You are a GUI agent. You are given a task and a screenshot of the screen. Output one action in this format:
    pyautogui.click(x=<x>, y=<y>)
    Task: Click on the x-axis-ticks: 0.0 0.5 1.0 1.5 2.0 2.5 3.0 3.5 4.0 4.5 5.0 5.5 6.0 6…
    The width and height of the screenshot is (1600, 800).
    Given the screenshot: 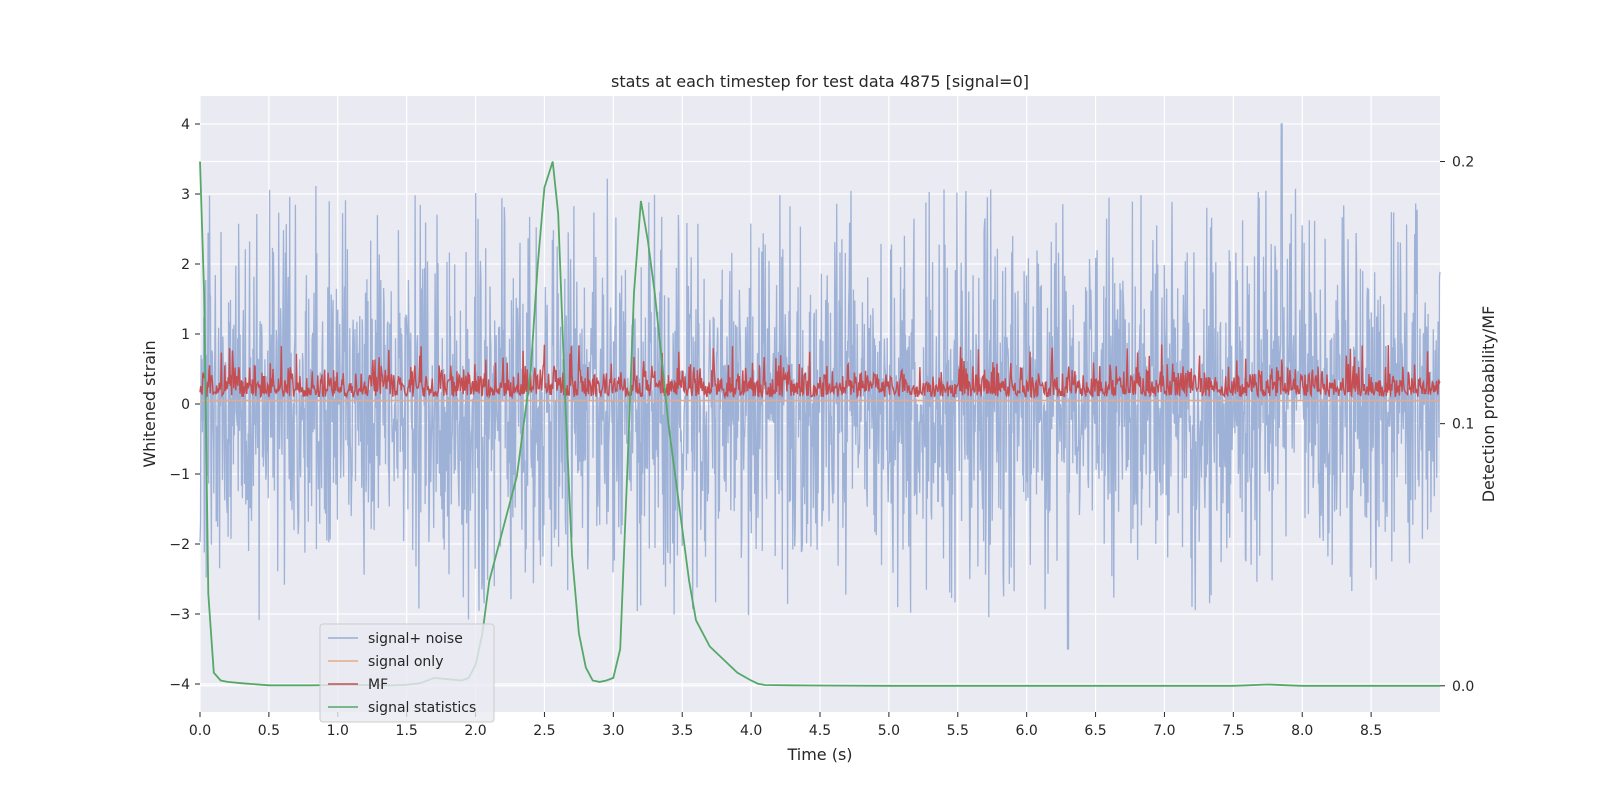 What is the action you would take?
    pyautogui.click(x=785, y=725)
    